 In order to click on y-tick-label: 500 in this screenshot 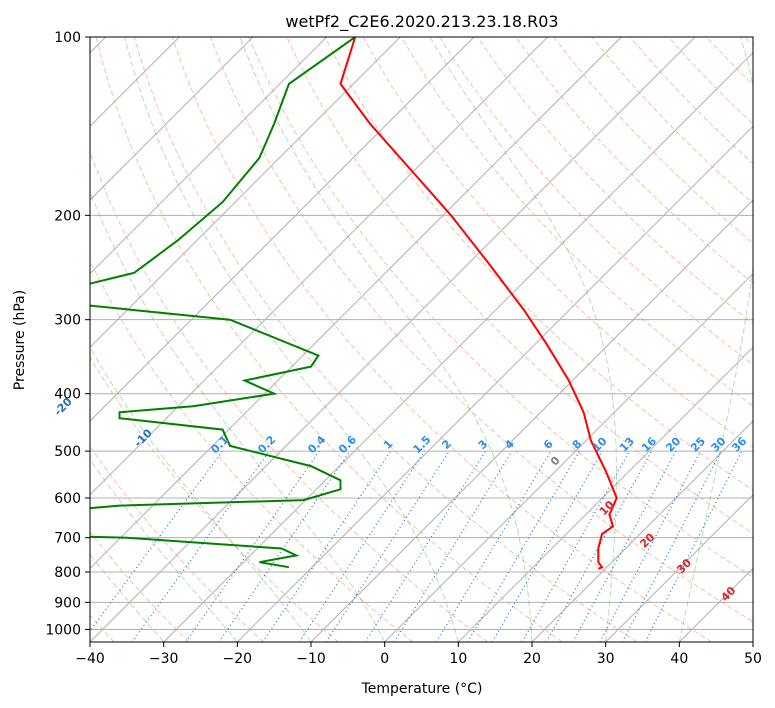, I will do `click(67, 452)`.